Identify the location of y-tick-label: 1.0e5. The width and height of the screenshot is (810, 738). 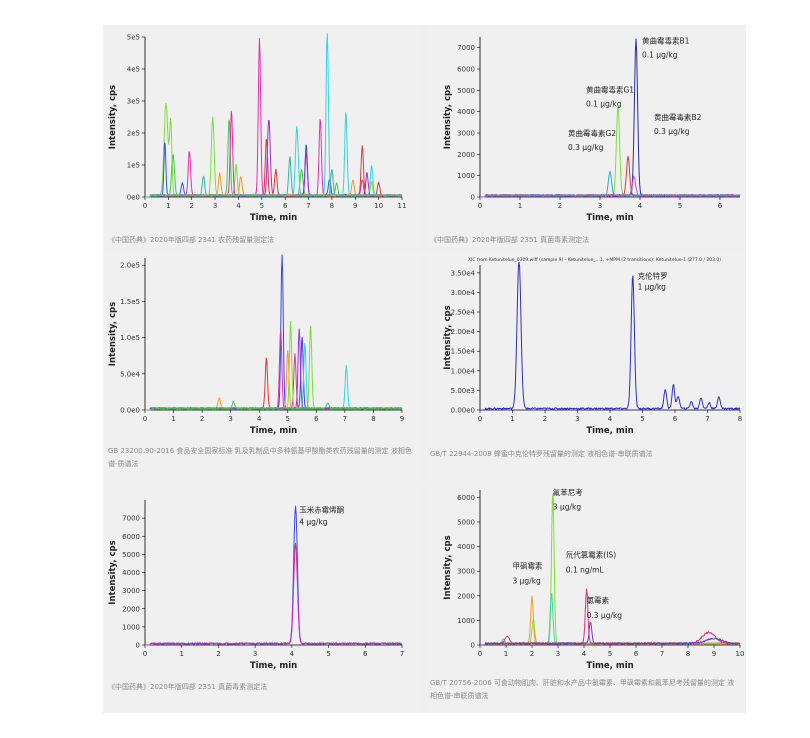
(130, 338).